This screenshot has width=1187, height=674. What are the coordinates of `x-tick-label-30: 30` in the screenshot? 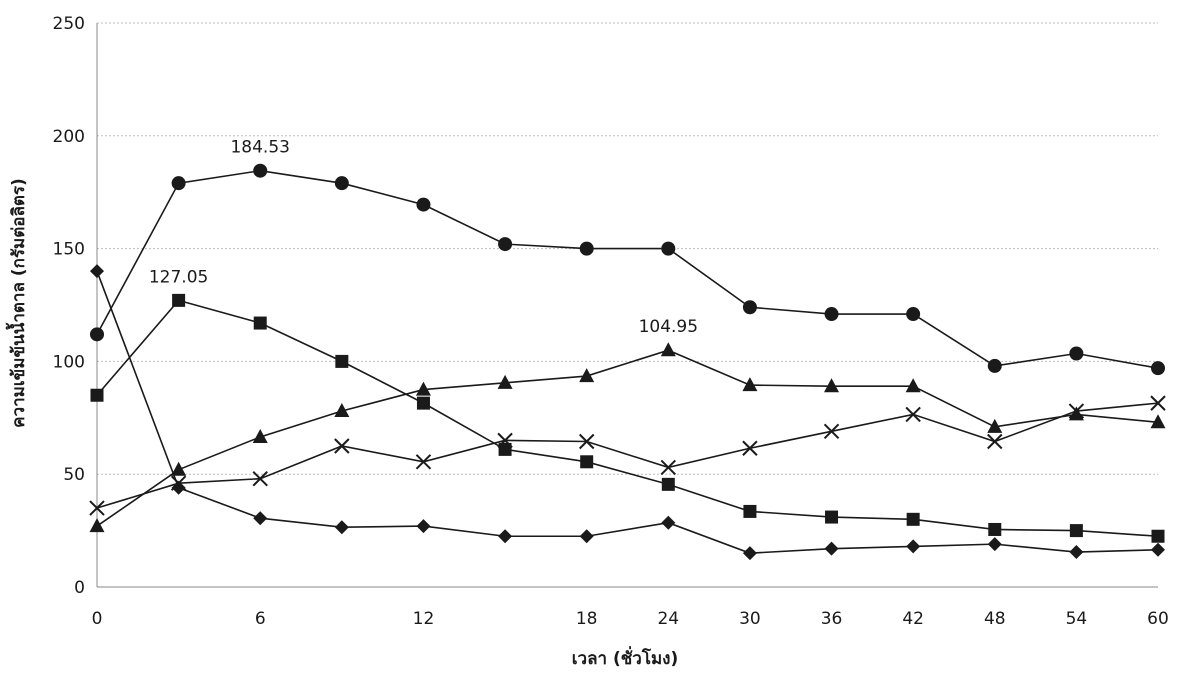 It's located at (750, 619).